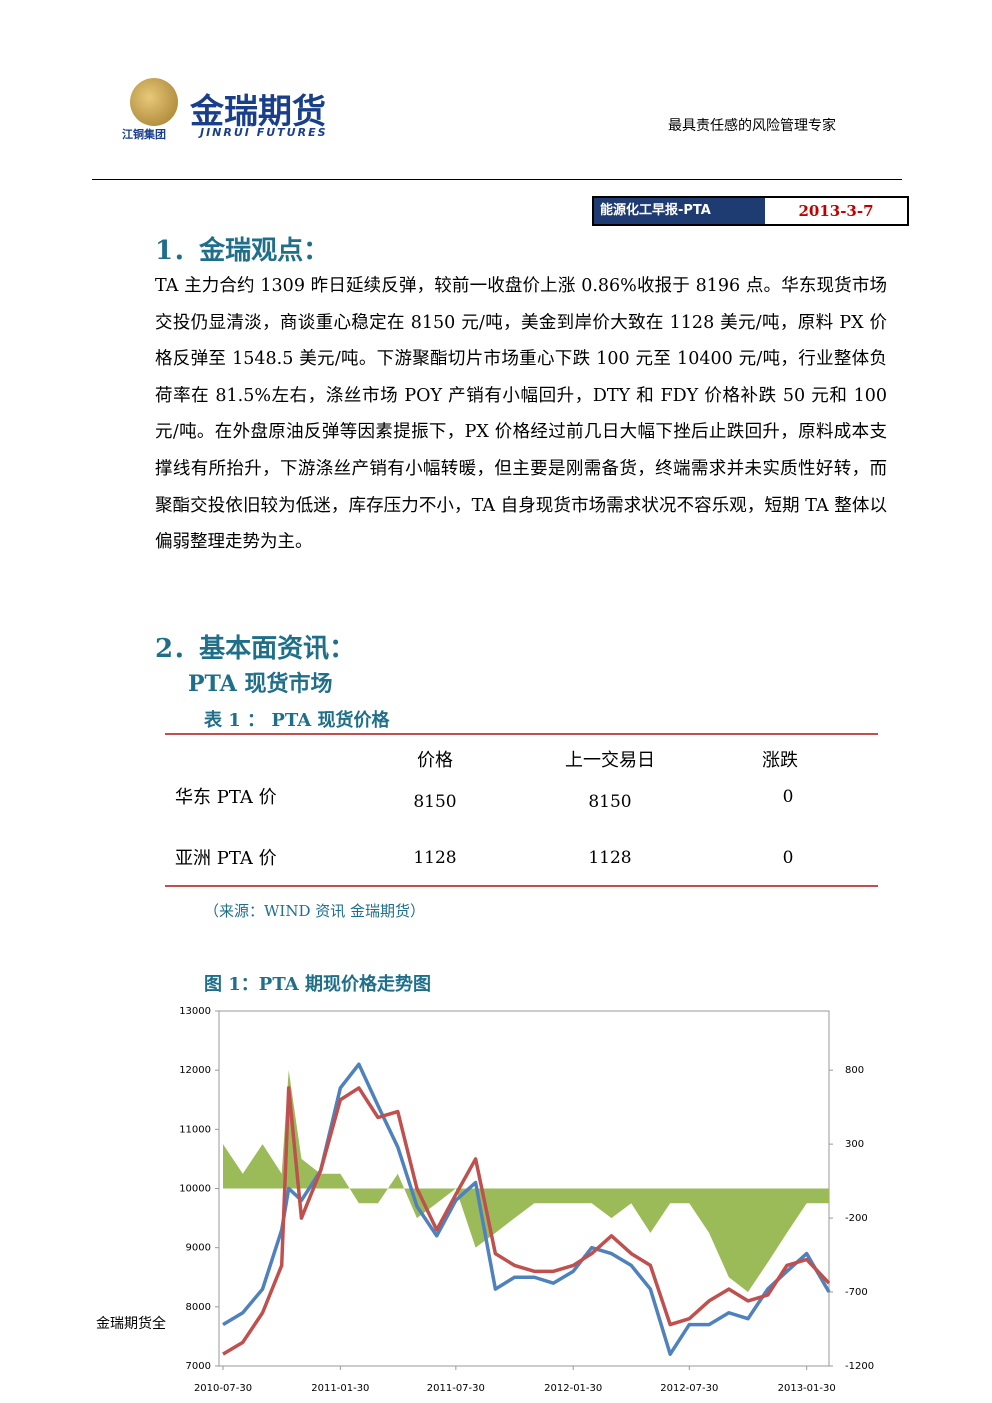 The width and height of the screenshot is (992, 1403). Describe the element at coordinates (526, 1181) in the screenshot. I see `area` at that location.